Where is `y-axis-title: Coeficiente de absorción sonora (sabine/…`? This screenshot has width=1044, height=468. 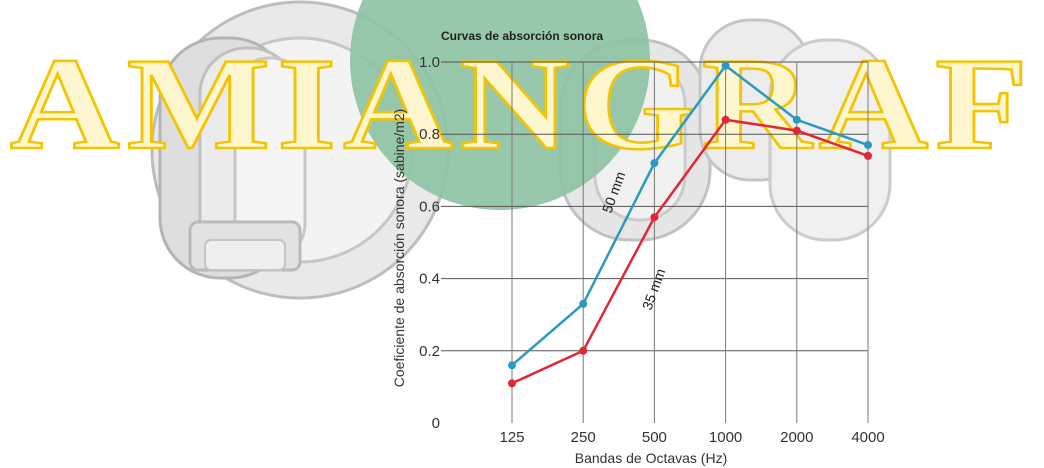
y-axis-title: Coeficiente de absorción sonora (sabine/… is located at coordinates (399, 248).